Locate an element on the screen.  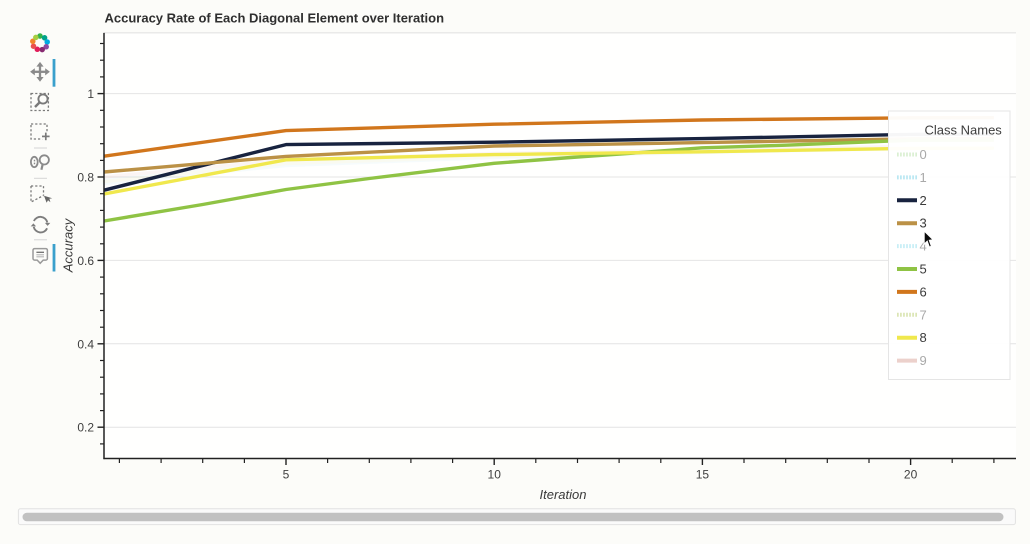
svg-text: Iteration is located at coordinates (563, 494).